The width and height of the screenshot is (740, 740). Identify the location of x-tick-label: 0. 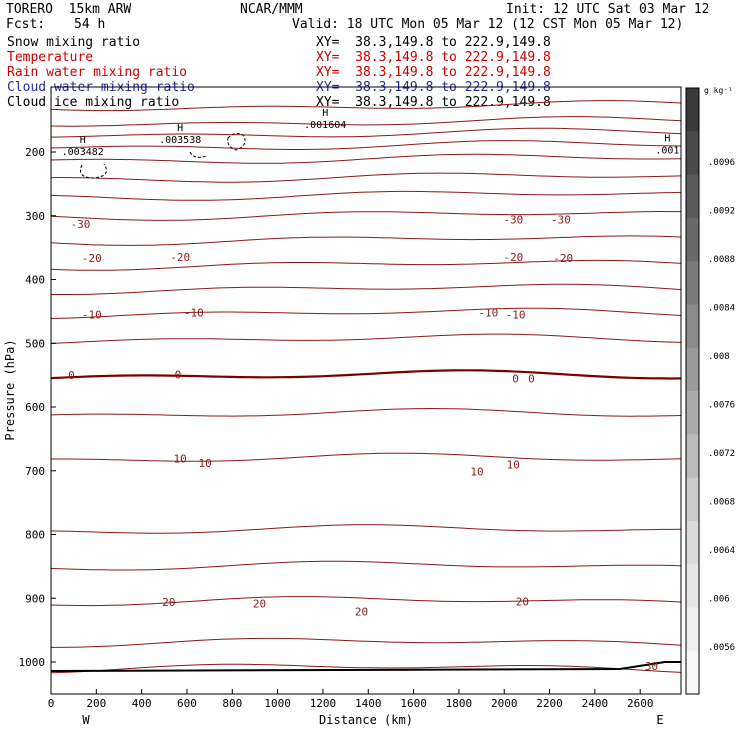
(51, 703).